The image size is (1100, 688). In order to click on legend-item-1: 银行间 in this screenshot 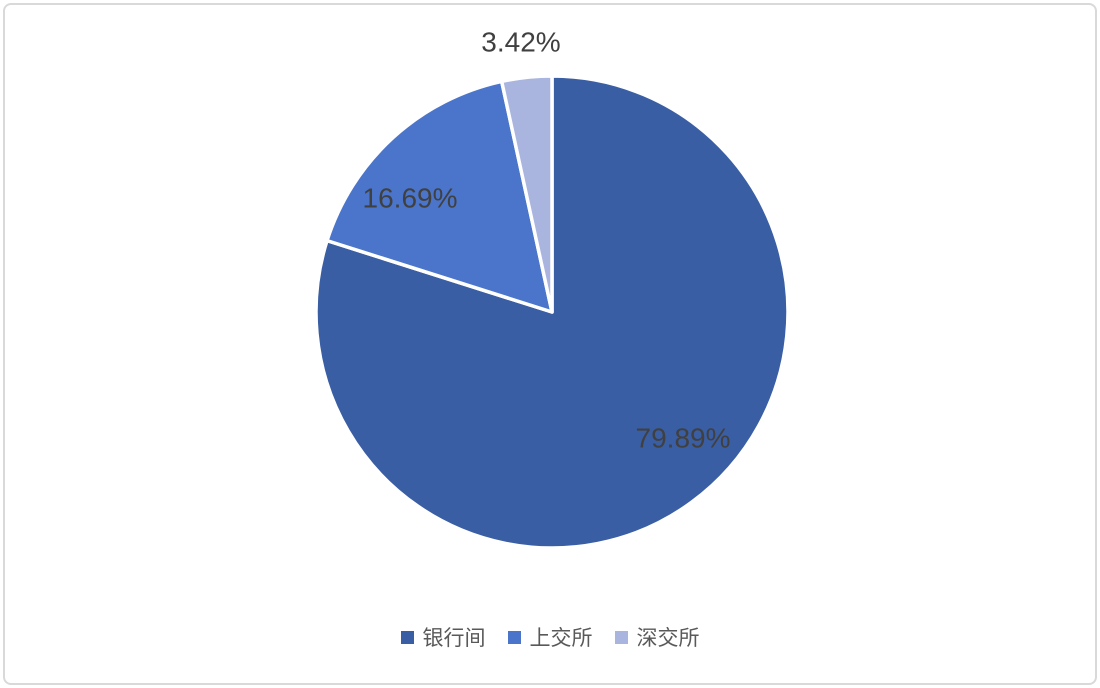, I will do `click(443, 637)`.